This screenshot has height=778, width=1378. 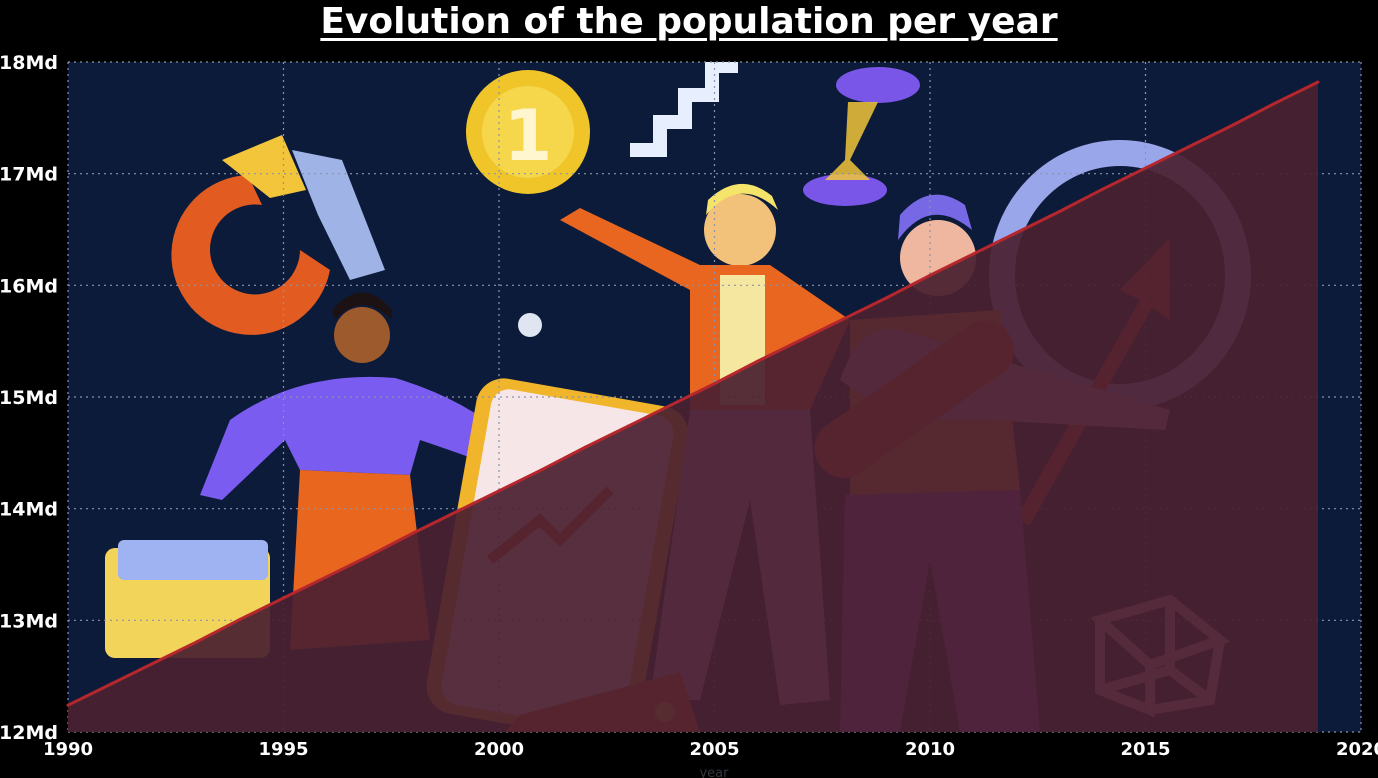 I want to click on x-axis: 1990 1995 2000 2005 2010 2015 2020, so click(x=710, y=749).